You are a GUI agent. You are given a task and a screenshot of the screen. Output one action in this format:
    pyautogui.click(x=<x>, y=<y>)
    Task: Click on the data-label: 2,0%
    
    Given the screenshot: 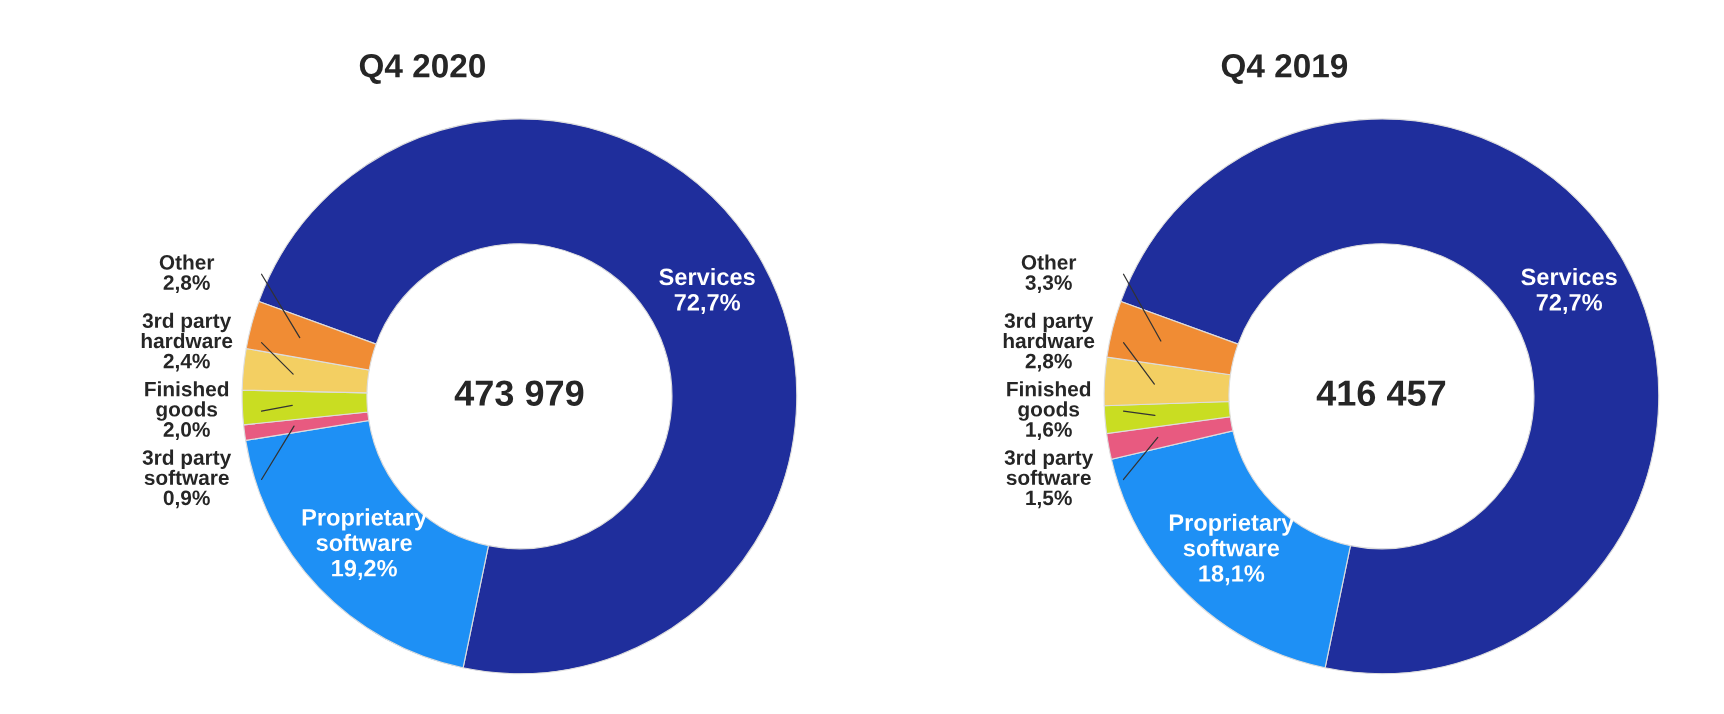 What is the action you would take?
    pyautogui.click(x=186, y=431)
    